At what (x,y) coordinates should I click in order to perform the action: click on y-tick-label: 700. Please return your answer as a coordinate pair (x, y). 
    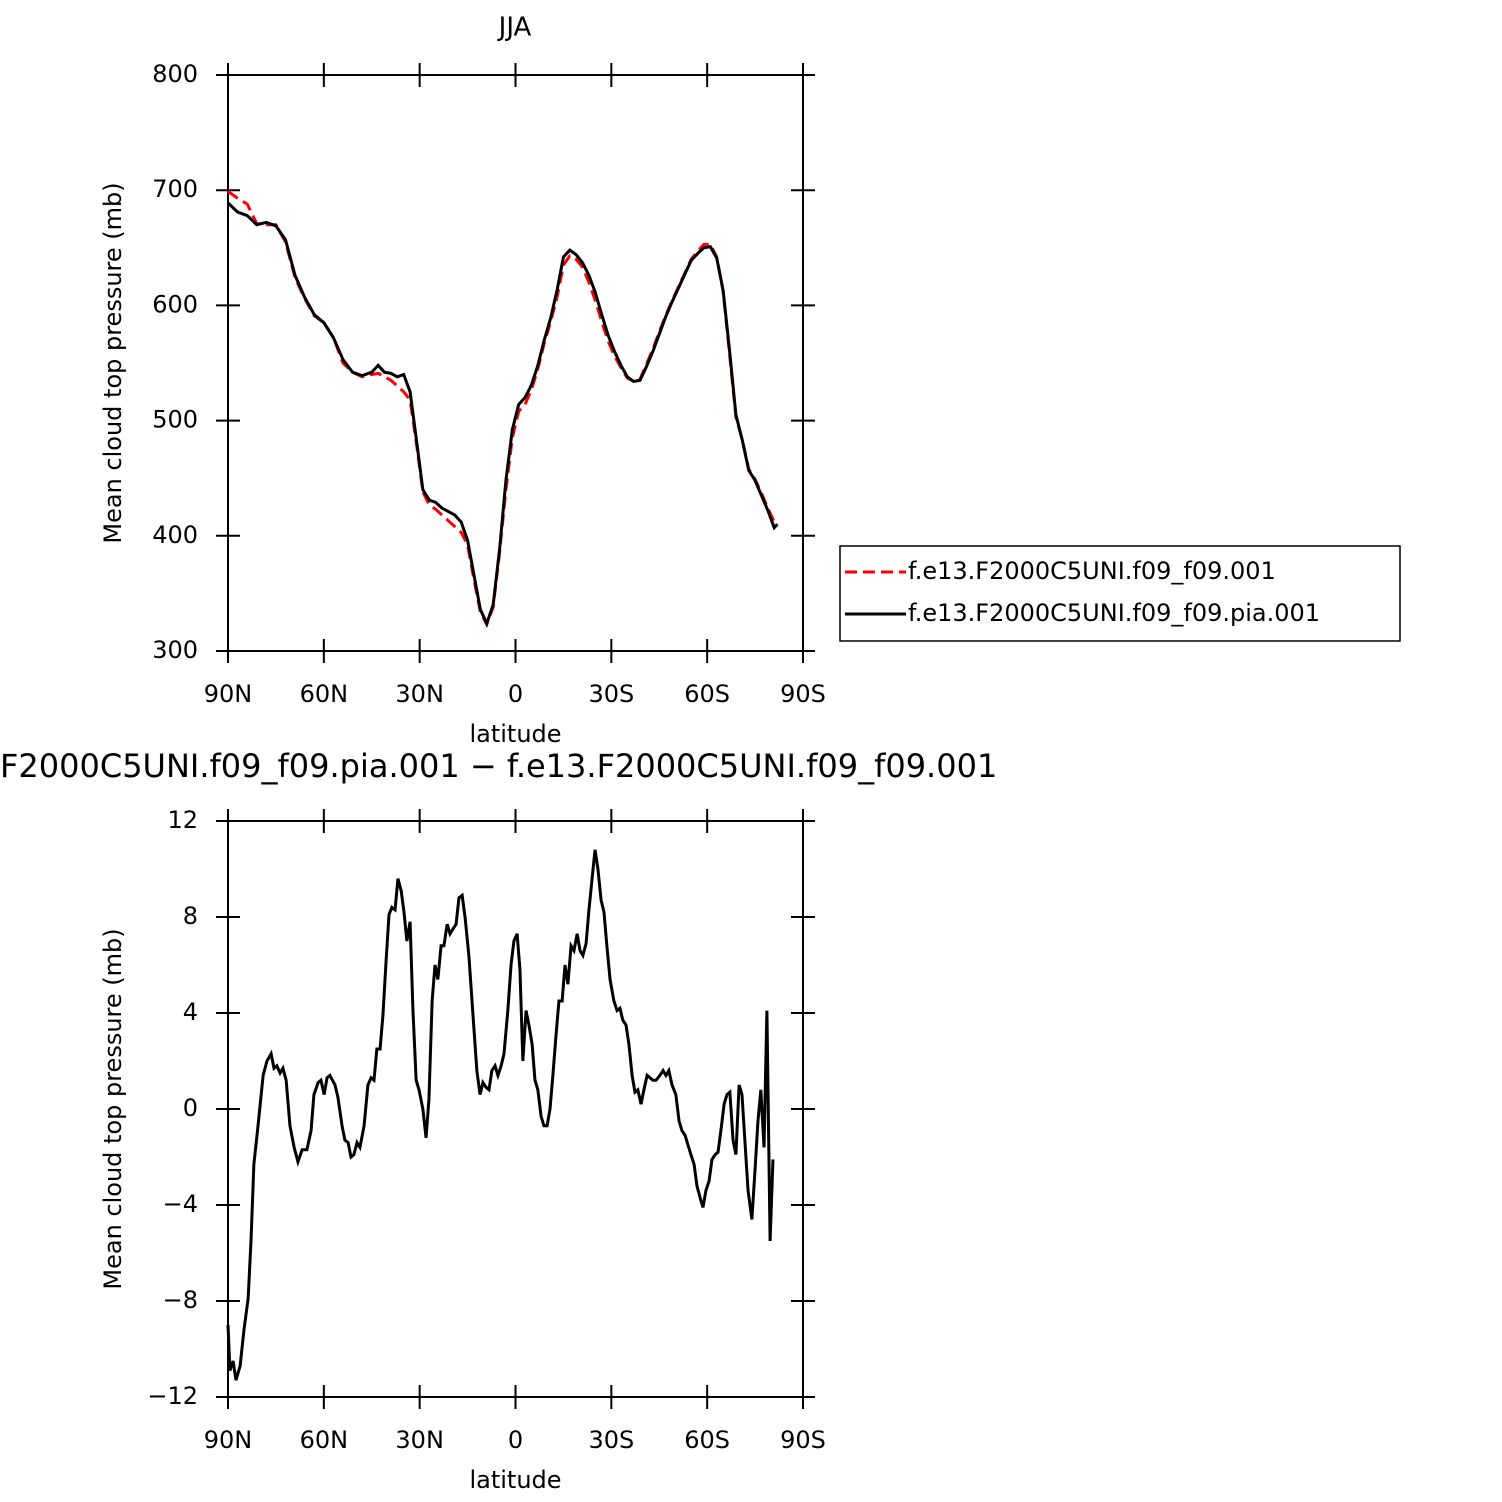
    Looking at the image, I should click on (175, 189).